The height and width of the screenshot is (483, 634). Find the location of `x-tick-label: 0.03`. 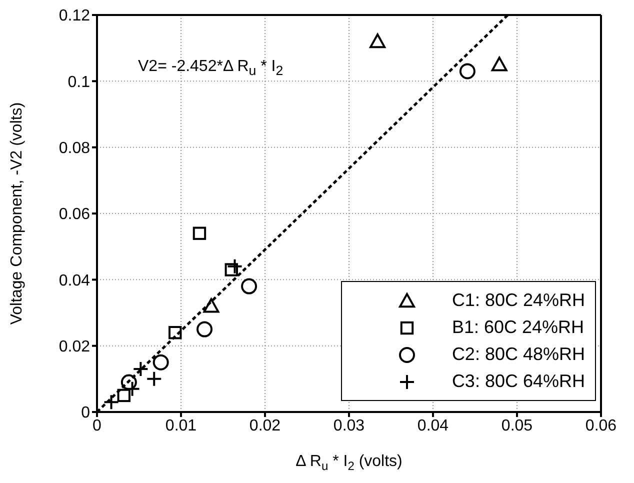

x-tick-label: 0.03 is located at coordinates (349, 425).